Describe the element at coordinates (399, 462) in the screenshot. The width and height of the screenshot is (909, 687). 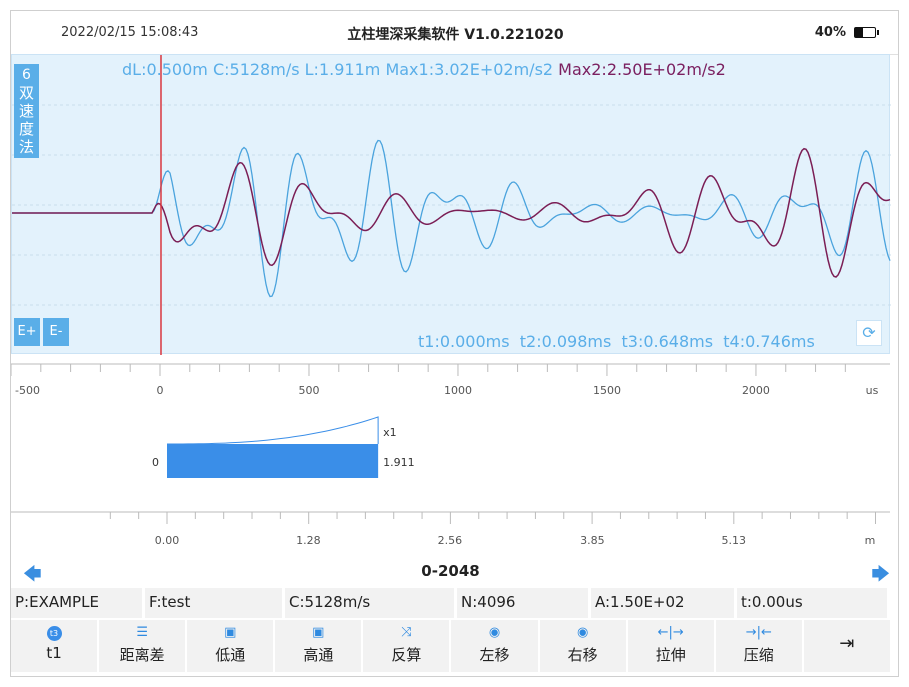
I see `depth-value-label: 1.911` at that location.